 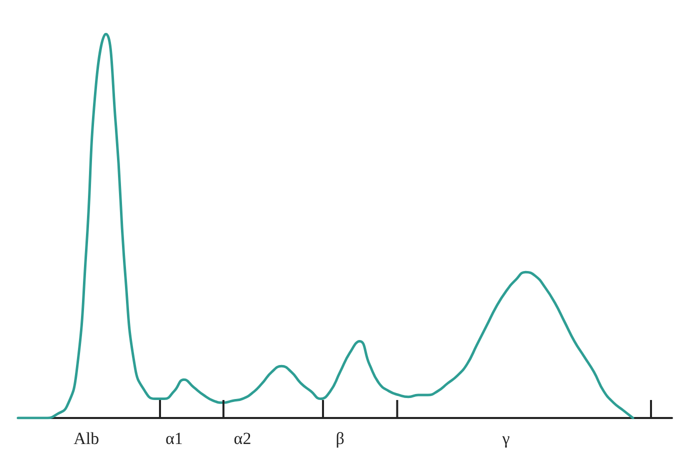 What do you see at coordinates (505, 438) in the screenshot?
I see `x-tick-label: γ` at bounding box center [505, 438].